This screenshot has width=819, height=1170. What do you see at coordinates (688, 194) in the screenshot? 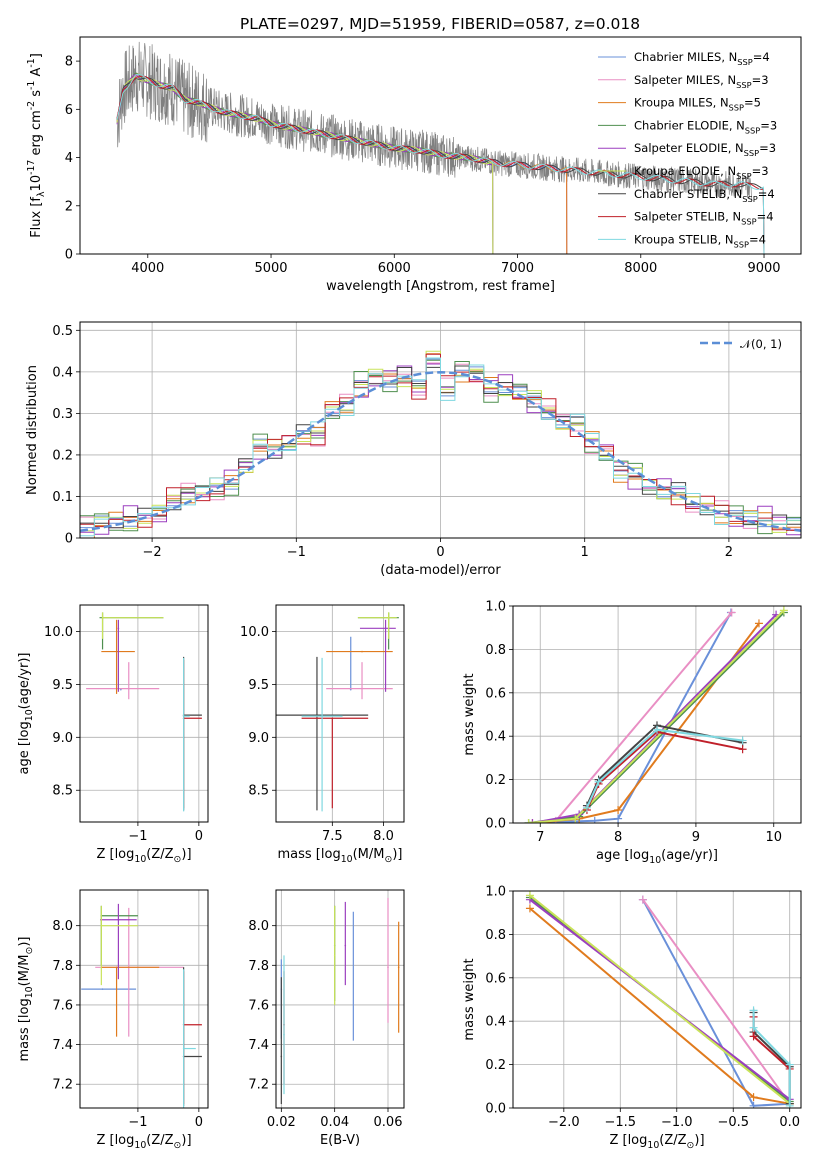
I see `label-span: Chabrier STELIB, N` at bounding box center [688, 194].